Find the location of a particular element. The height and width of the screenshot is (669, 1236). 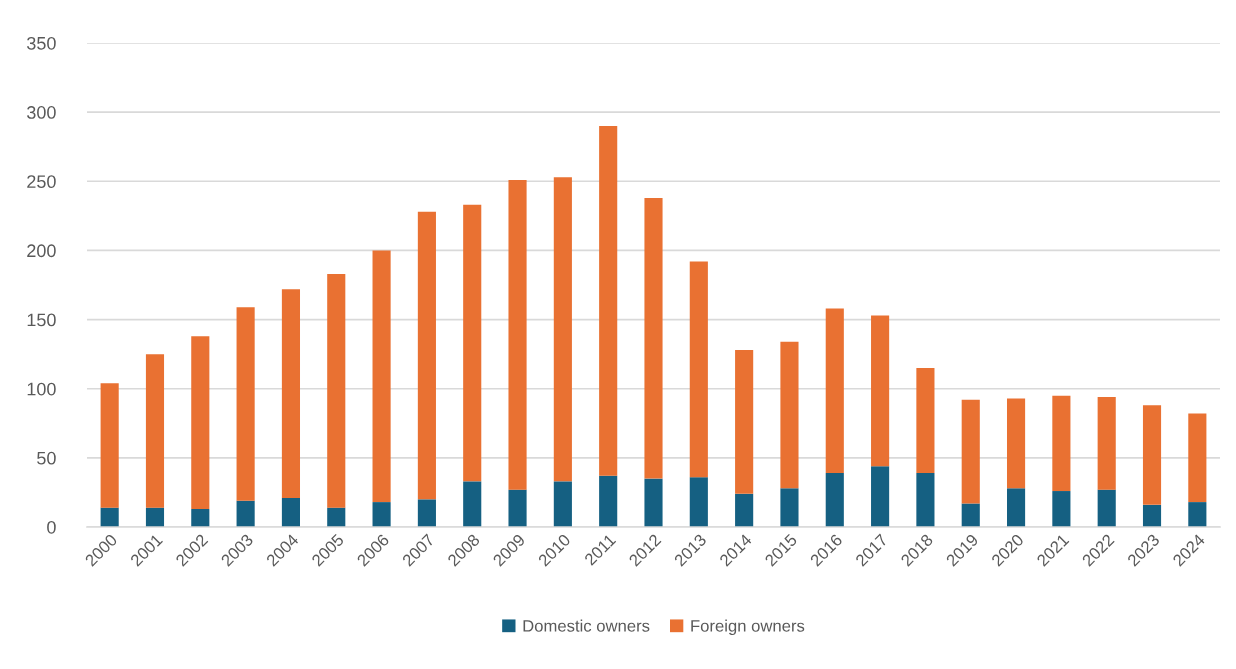

y-tick-label: 150 is located at coordinates (41, 320).